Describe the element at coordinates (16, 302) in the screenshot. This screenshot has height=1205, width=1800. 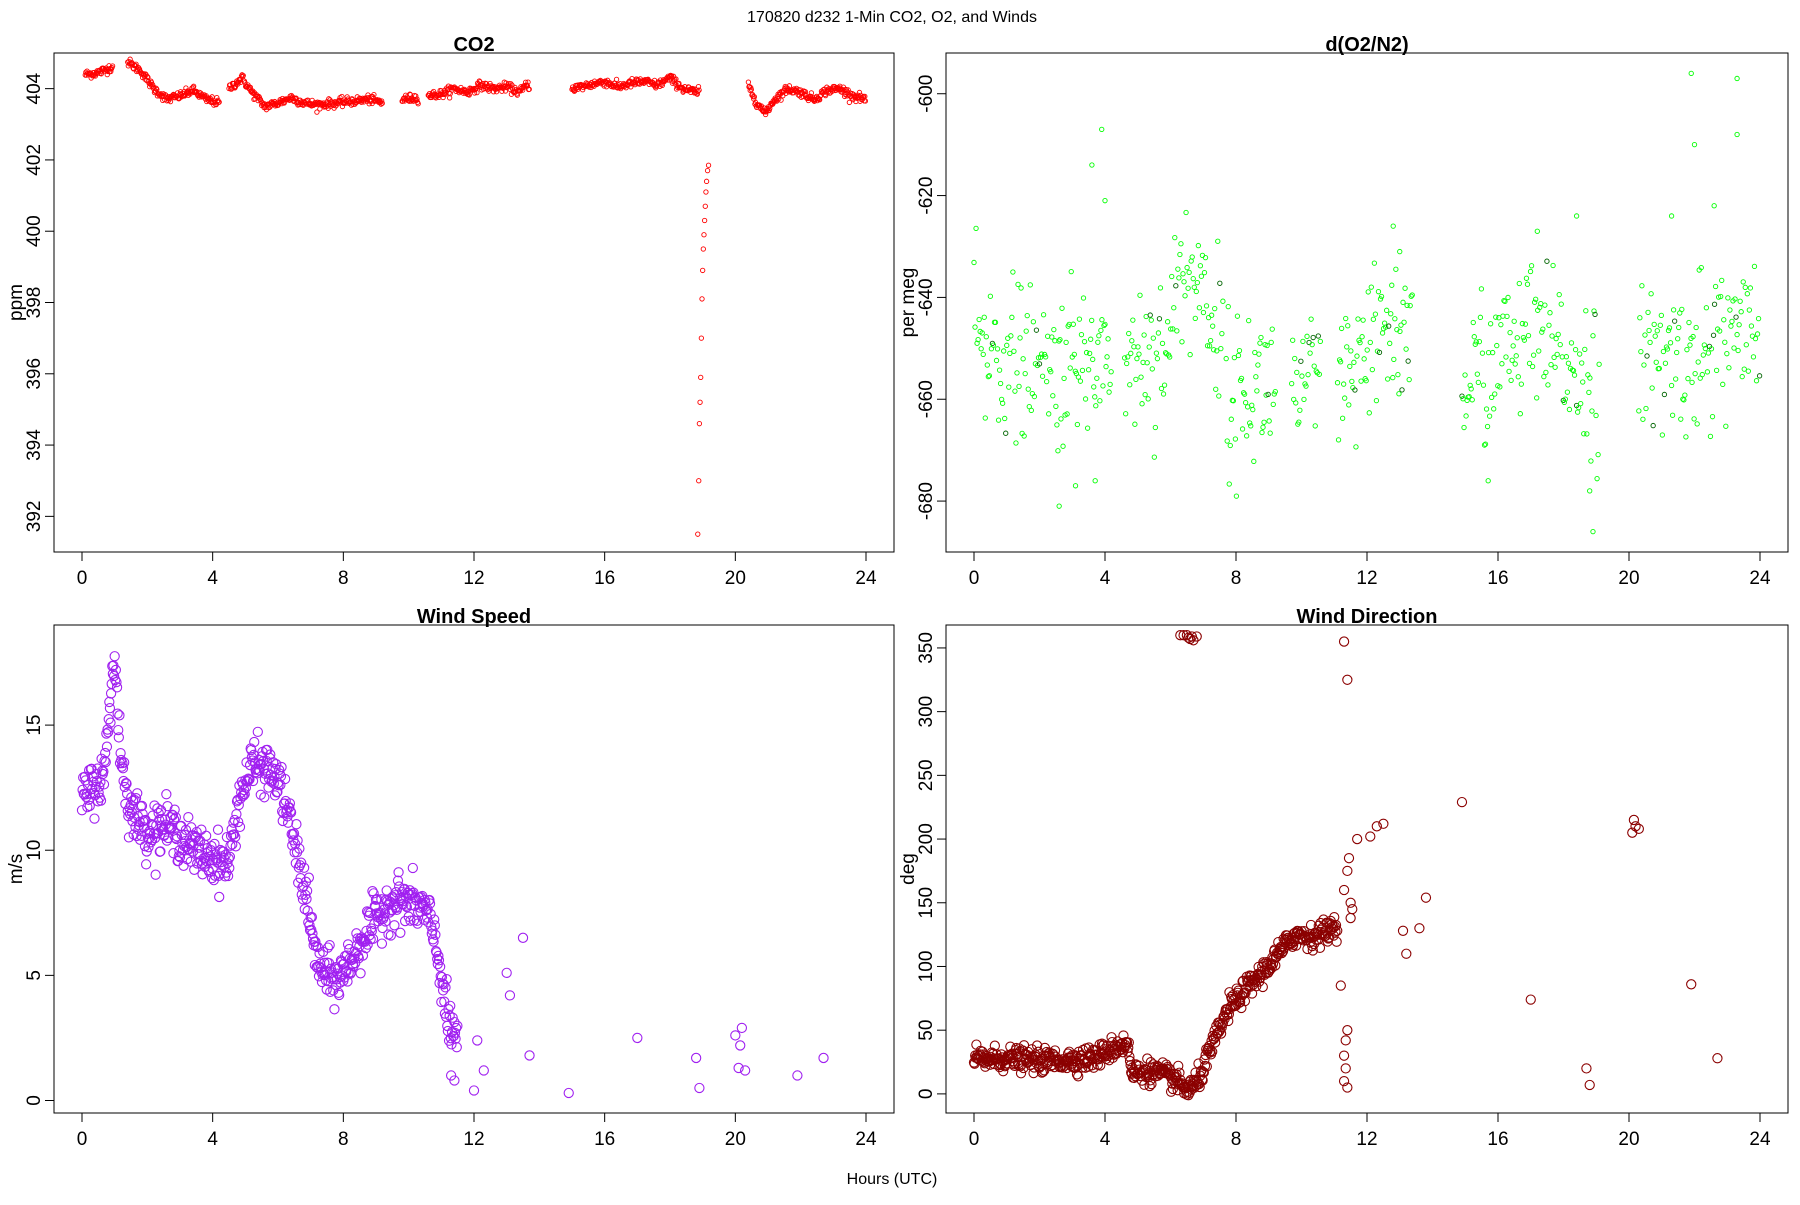
I see `y-axis-label: ppm` at that location.